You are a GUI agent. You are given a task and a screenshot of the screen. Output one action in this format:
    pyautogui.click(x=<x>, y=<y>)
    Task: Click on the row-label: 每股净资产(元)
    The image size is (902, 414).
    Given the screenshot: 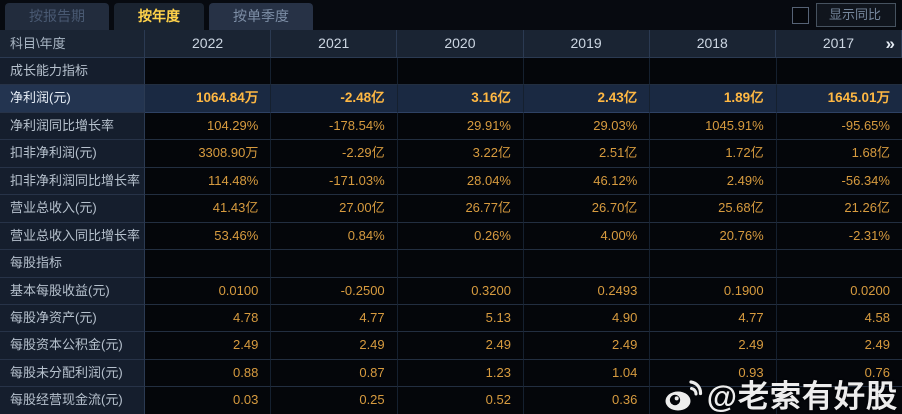 What is the action you would take?
    pyautogui.click(x=72, y=318)
    